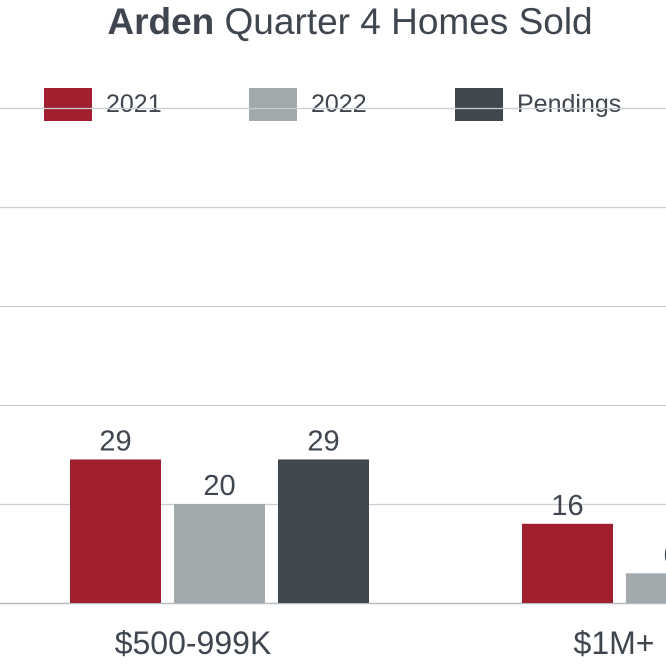  Describe the element at coordinates (308, 104) in the screenshot. I see `legend-item-2022: 2022` at that location.